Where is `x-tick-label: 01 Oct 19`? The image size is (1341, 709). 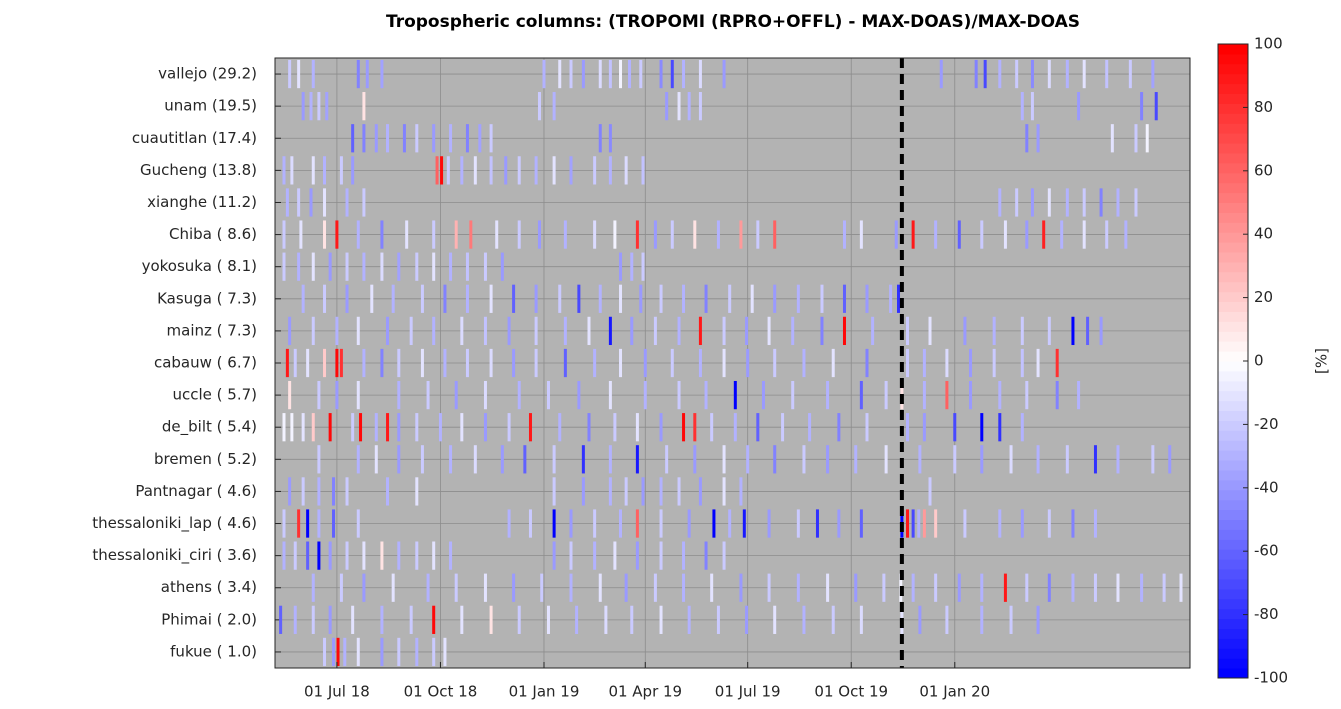 x-tick-label: 01 Oct 19 is located at coordinates (851, 692).